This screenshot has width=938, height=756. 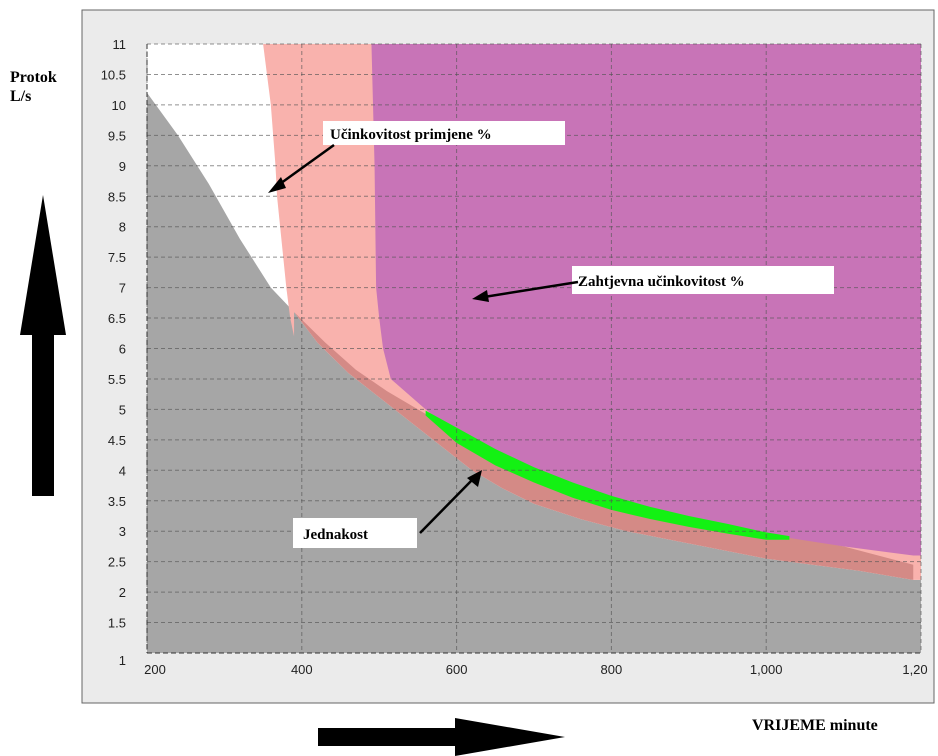 What do you see at coordinates (122, 592) in the screenshot?
I see `y-tick-label: 2` at bounding box center [122, 592].